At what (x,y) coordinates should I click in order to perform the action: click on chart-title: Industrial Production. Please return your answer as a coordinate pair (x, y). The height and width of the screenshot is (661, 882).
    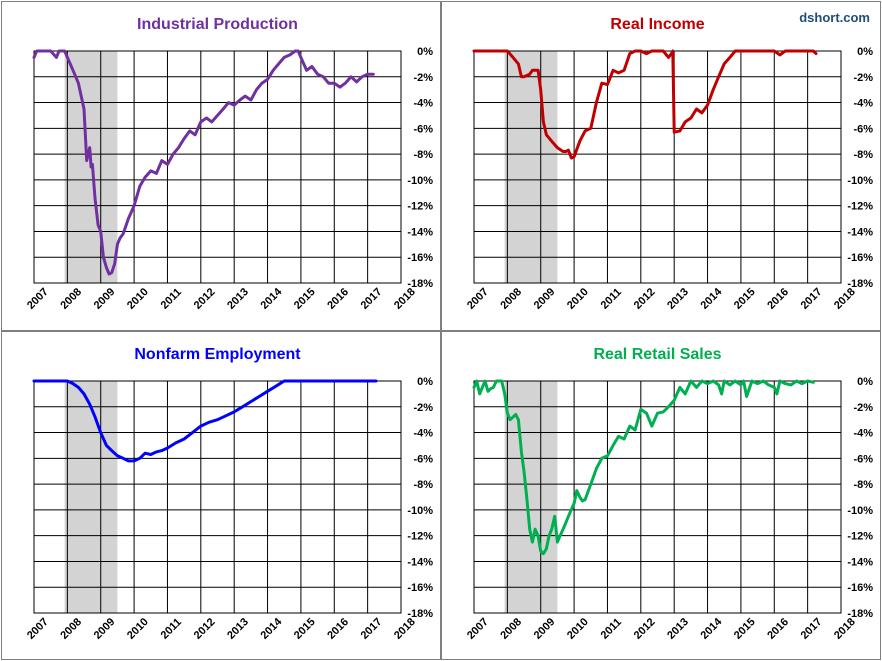
    Looking at the image, I should click on (217, 24).